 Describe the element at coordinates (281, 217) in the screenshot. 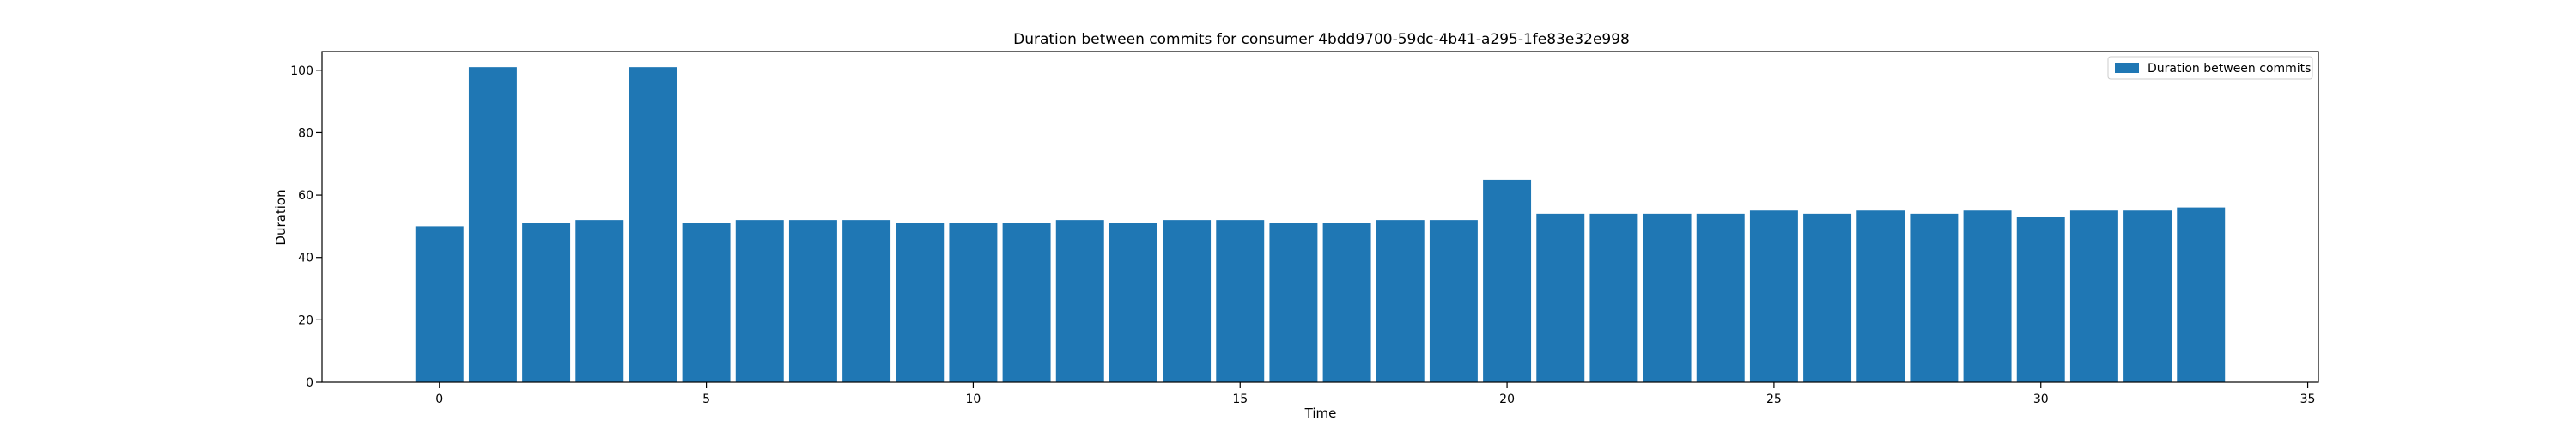

I see `y-axis-label: Duration` at that location.